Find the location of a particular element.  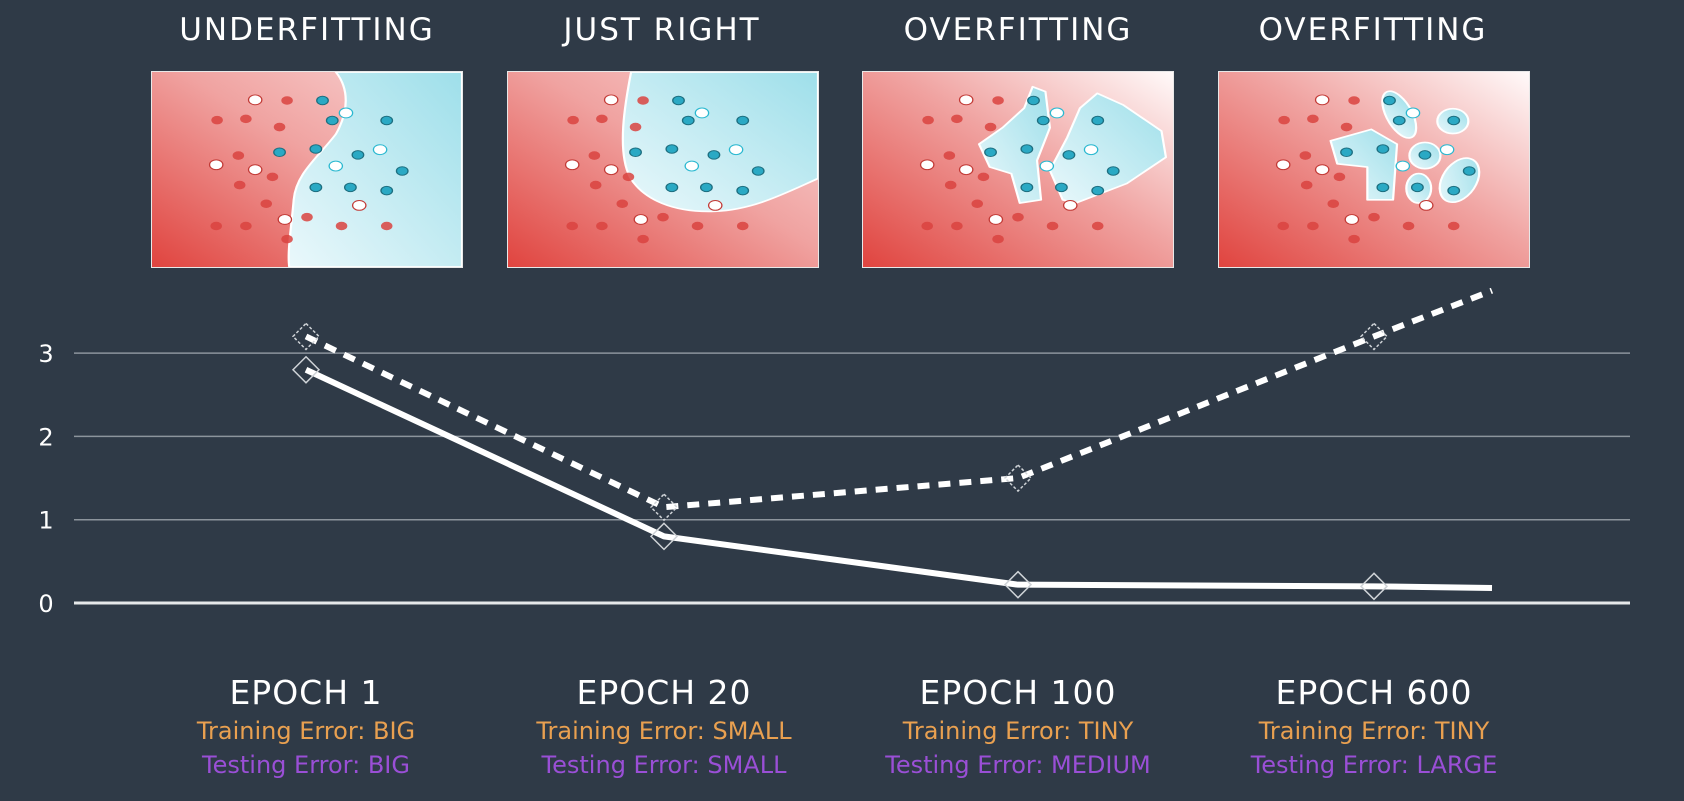

epoch-label: EPOCH 20 is located at coordinates (664, 692).